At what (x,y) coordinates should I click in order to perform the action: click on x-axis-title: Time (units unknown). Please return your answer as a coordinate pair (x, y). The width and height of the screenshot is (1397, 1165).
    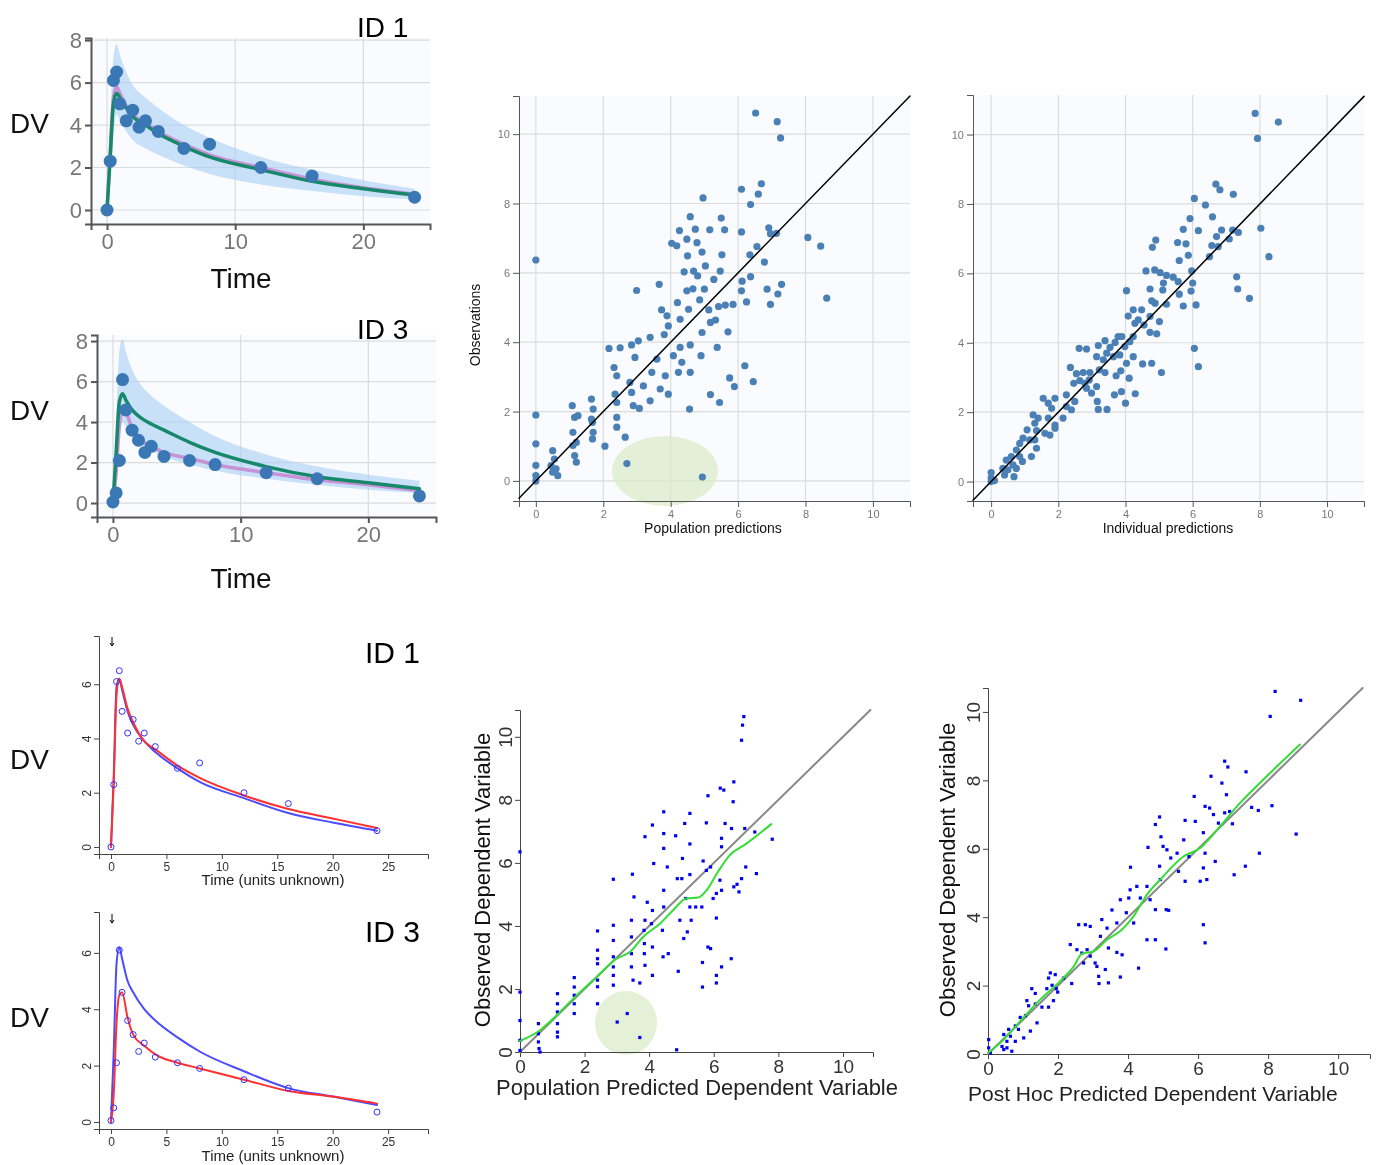
    Looking at the image, I should click on (273, 879).